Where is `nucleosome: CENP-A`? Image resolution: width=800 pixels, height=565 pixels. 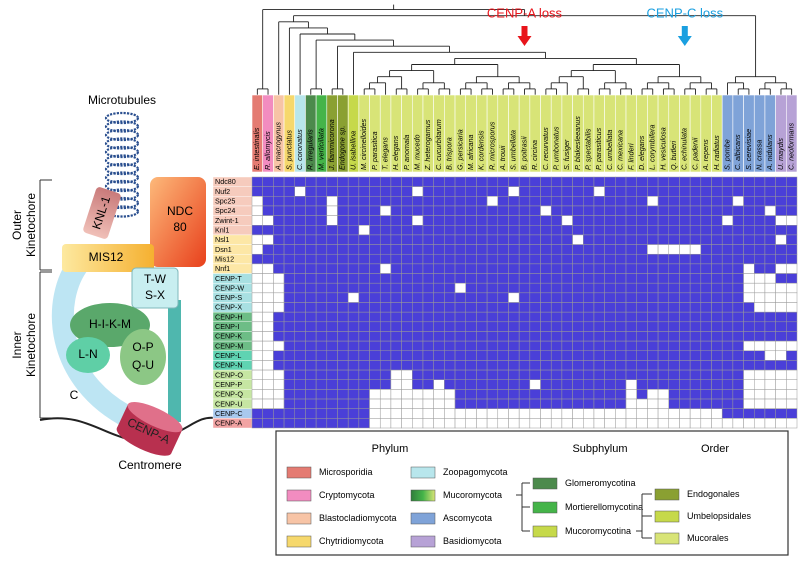
nucleosome: CENP-A is located at coordinates (149, 429).